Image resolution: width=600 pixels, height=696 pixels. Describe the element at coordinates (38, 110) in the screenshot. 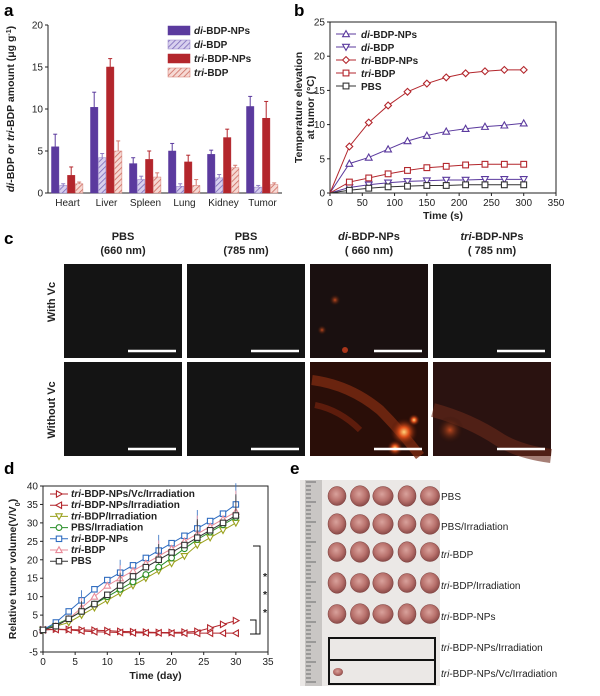

I see `a-ytick-label-2: 10` at that location.